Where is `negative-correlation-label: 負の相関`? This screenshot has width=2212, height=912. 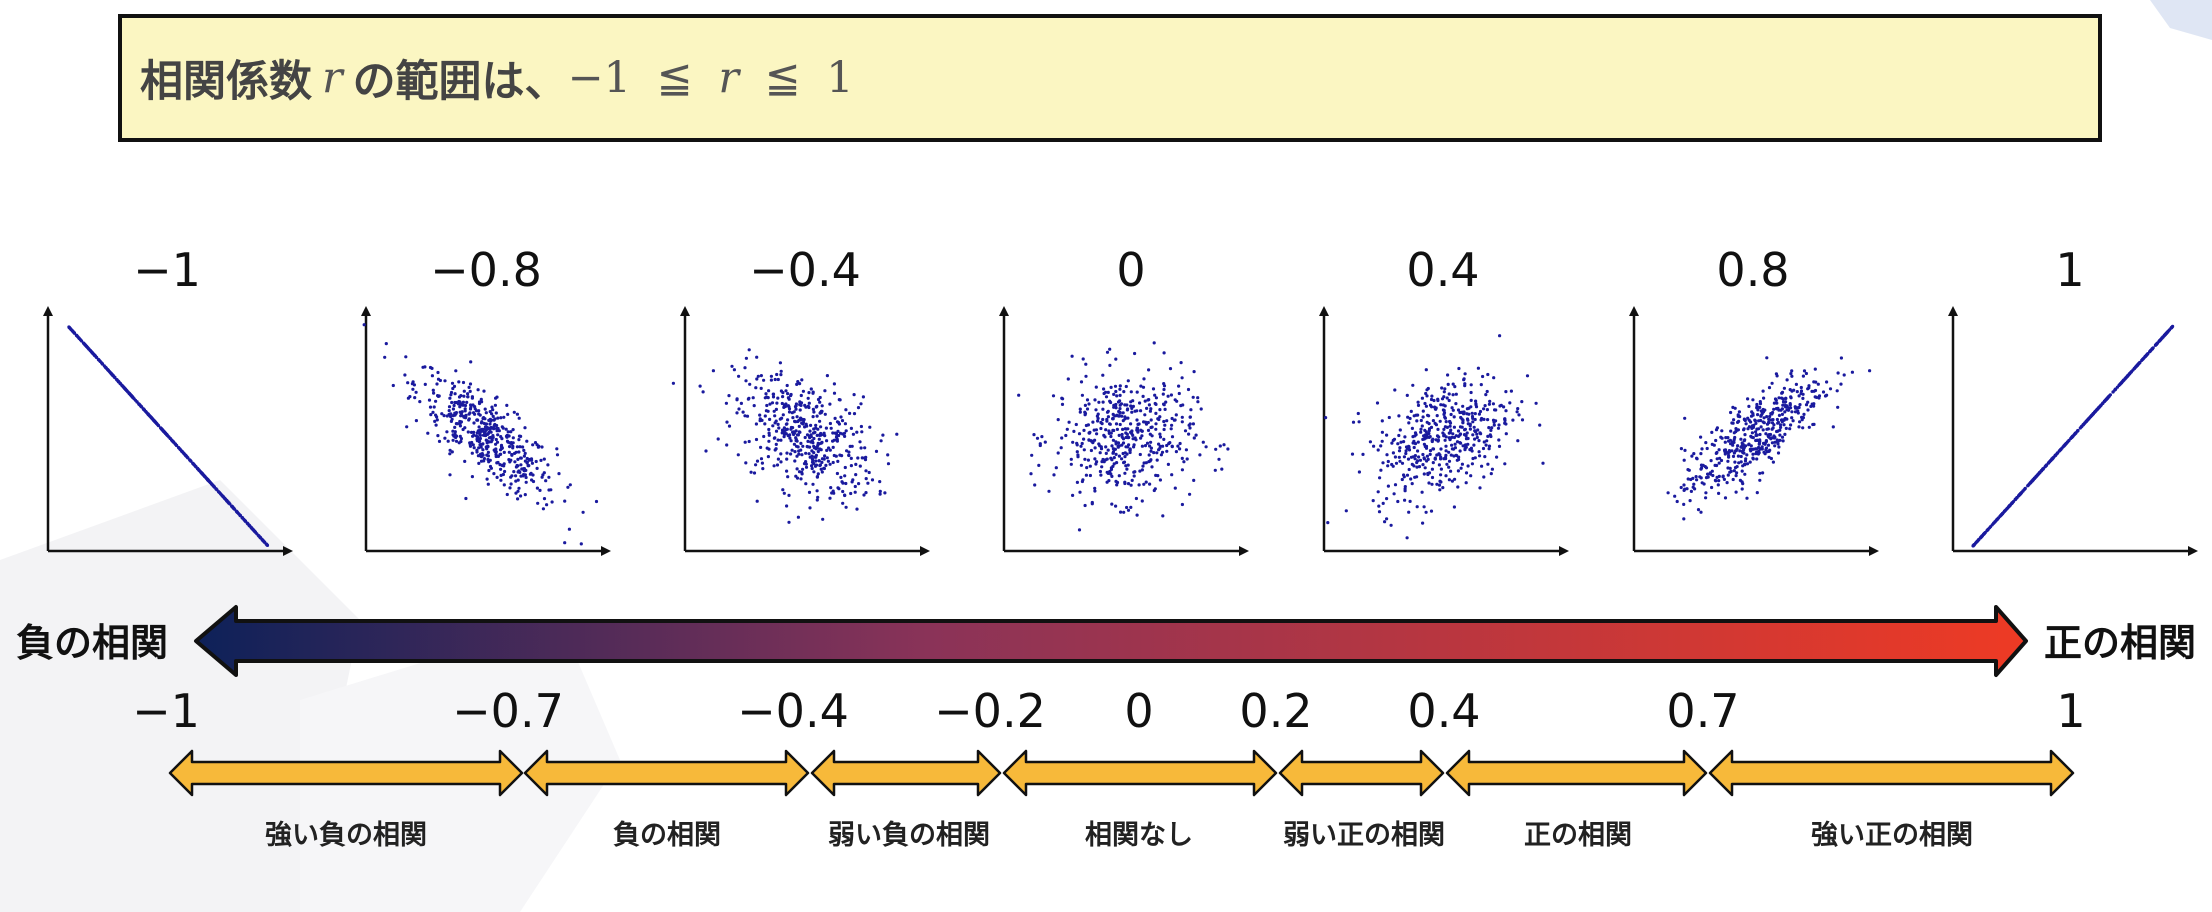 negative-correlation-label: 負の相関 is located at coordinates (92, 643).